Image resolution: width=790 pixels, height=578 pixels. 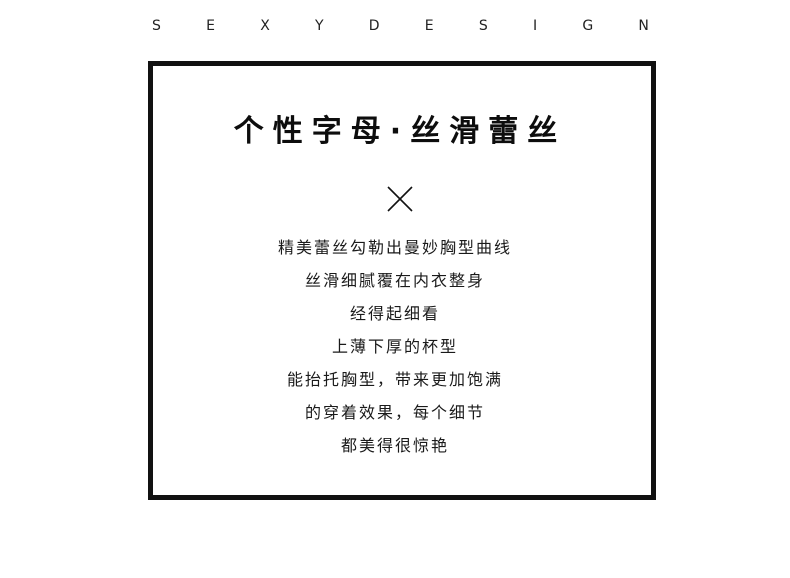 What do you see at coordinates (588, 26) in the screenshot?
I see `brand-letter: G` at bounding box center [588, 26].